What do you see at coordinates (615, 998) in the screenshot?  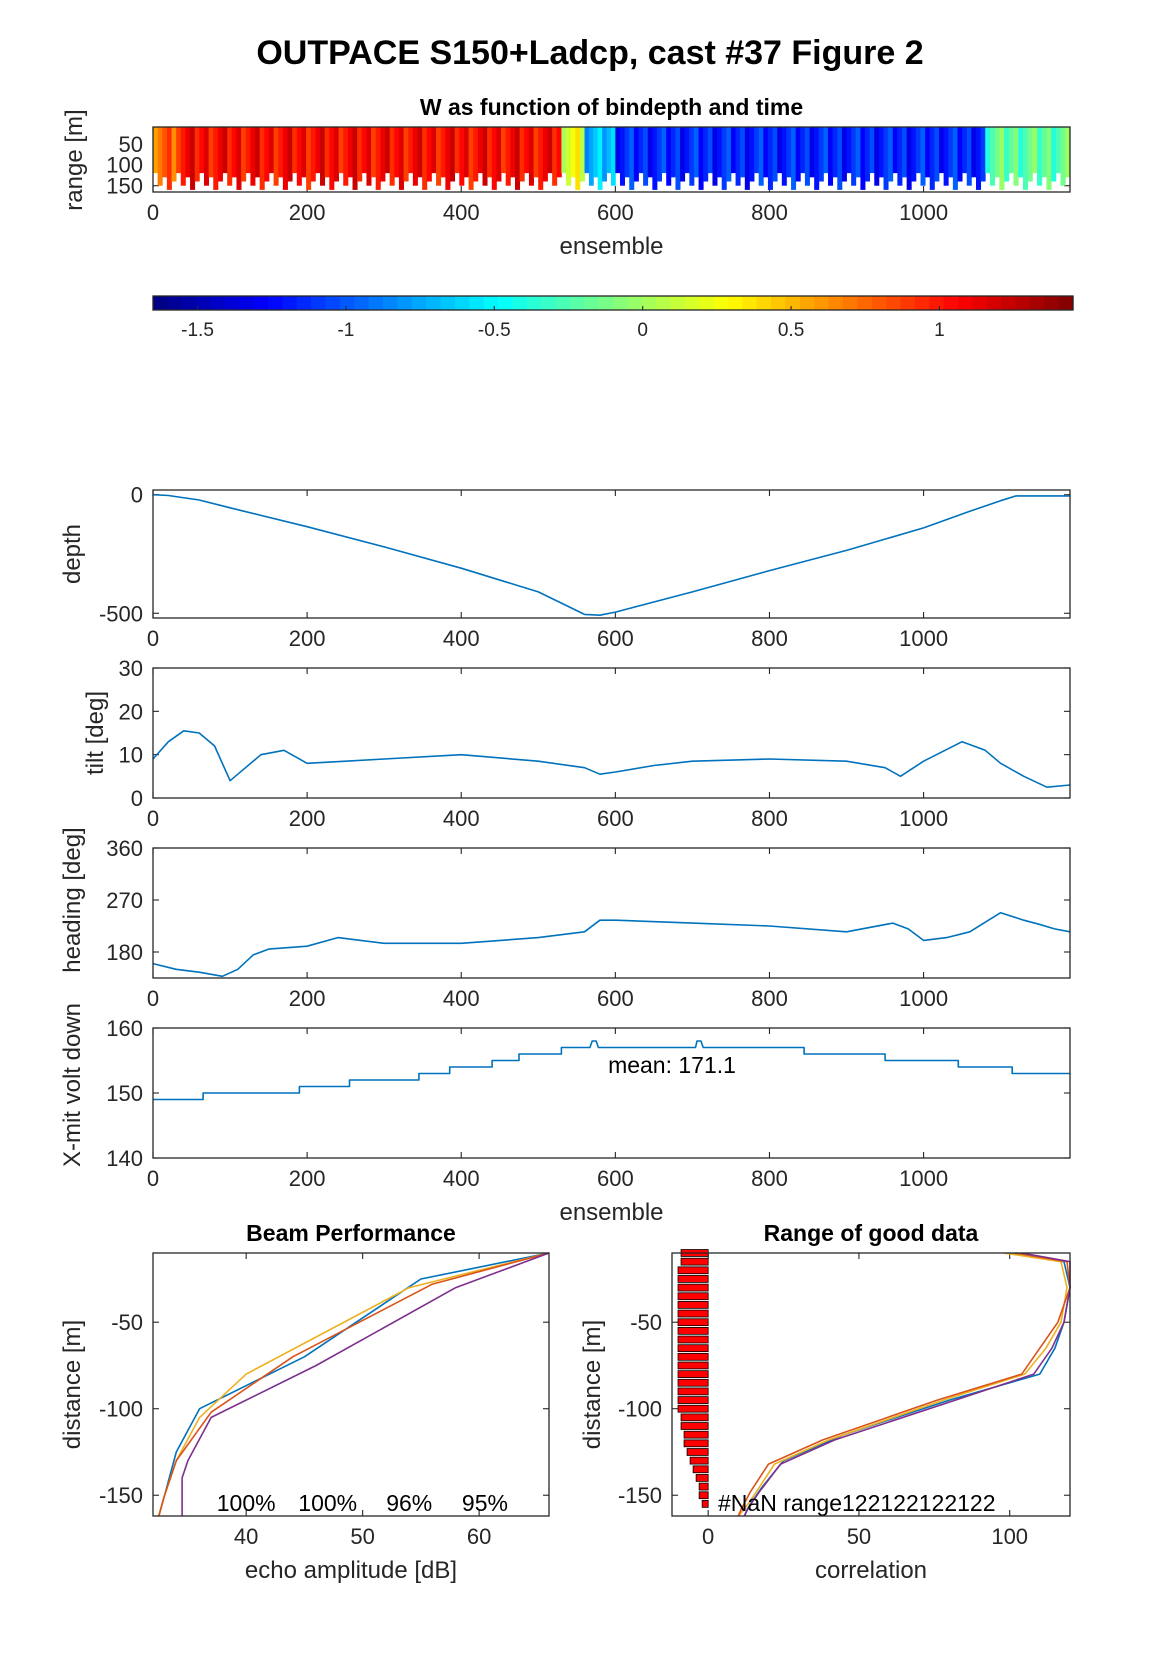 I see `x-tick-label: 600` at bounding box center [615, 998].